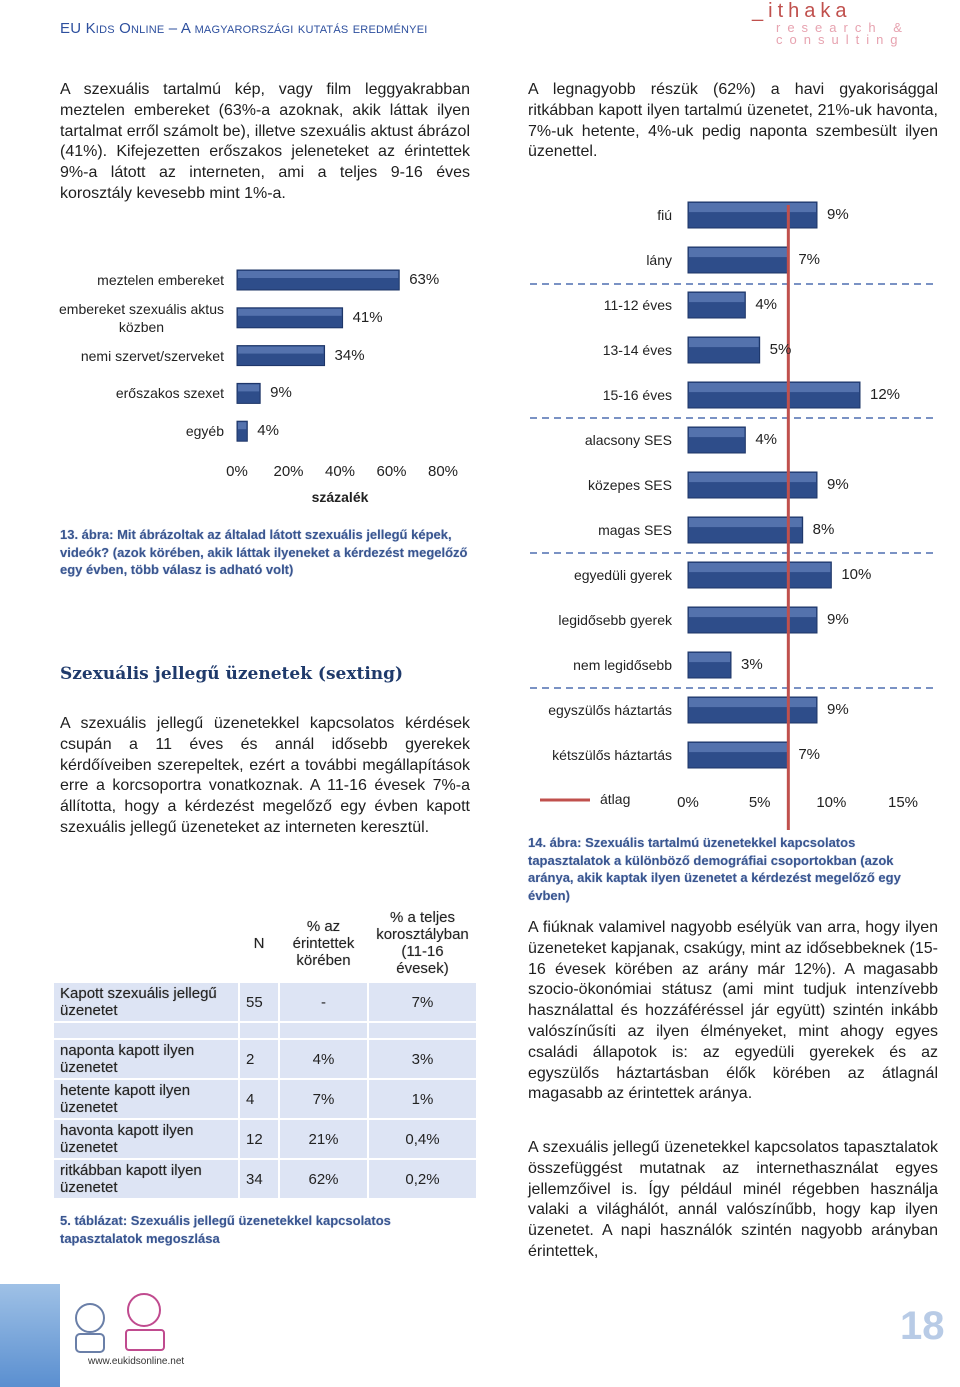 The height and width of the screenshot is (1387, 960). What do you see at coordinates (265, 1002) in the screenshot?
I see `table-row: Kapott szexuális jellegű üzenetet 55-7%` at bounding box center [265, 1002].